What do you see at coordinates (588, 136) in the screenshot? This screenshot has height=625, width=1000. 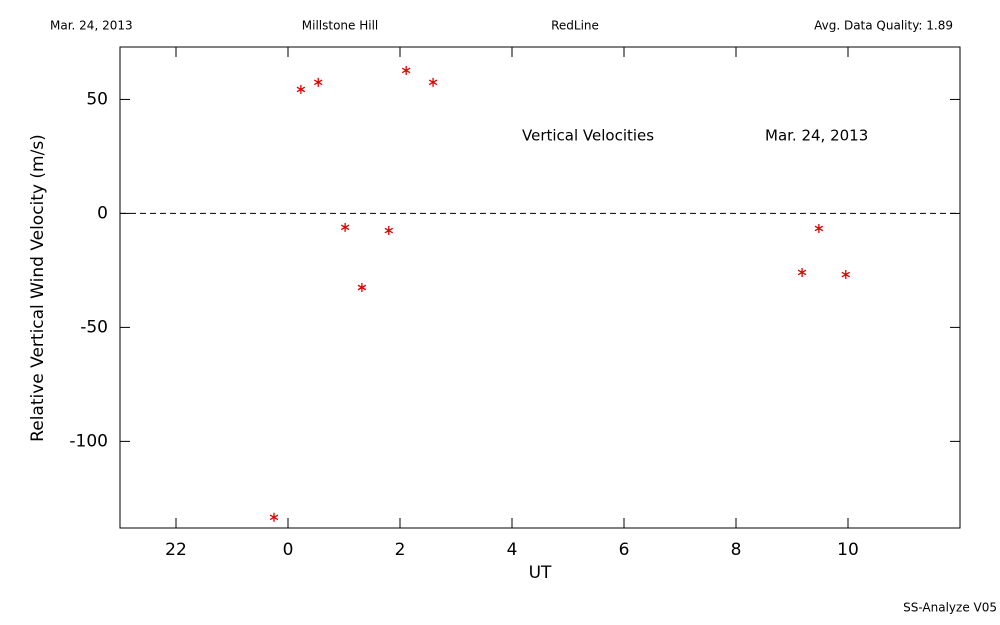 I see `annotation: Vertical Velocities` at bounding box center [588, 136].